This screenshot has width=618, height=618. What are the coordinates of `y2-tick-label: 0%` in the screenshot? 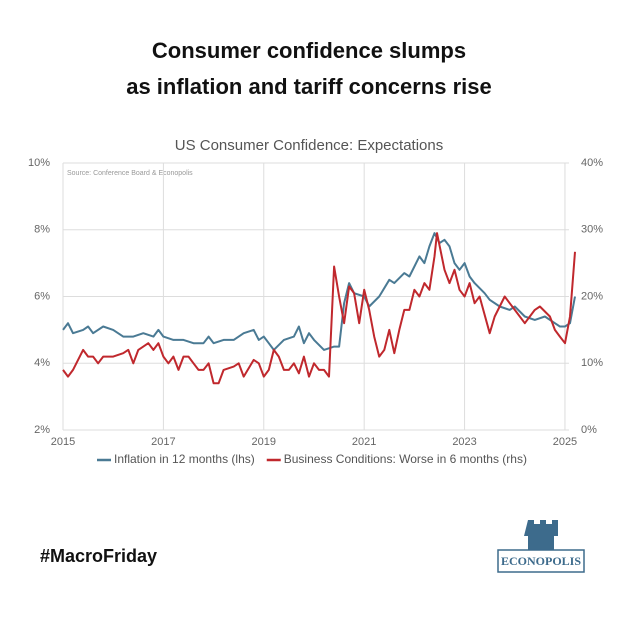 It's located at (589, 430).